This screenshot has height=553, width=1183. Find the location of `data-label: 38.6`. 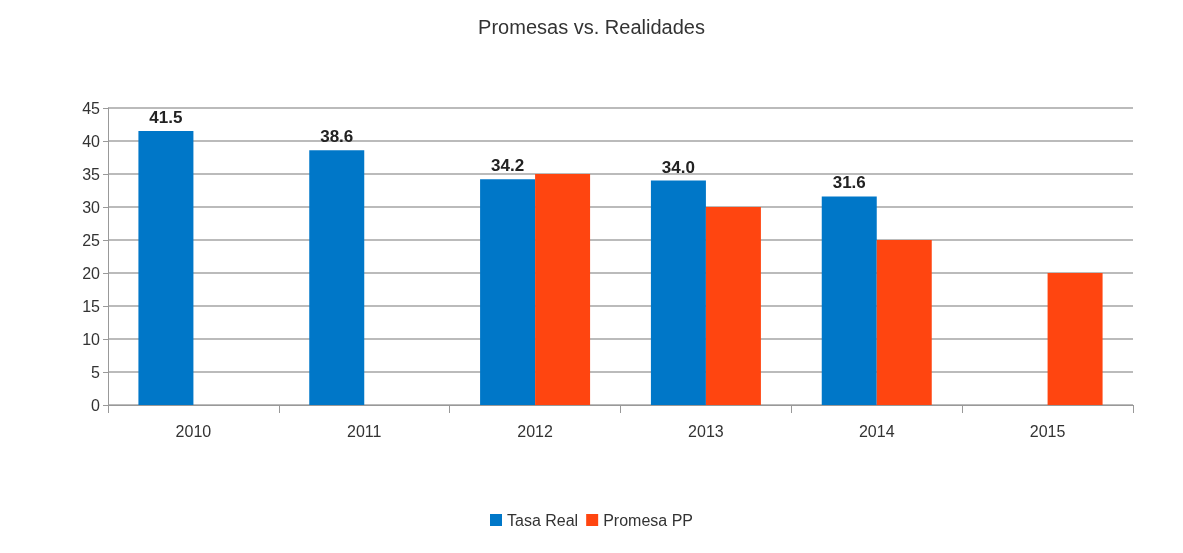

data-label: 38.6 is located at coordinates (337, 137).